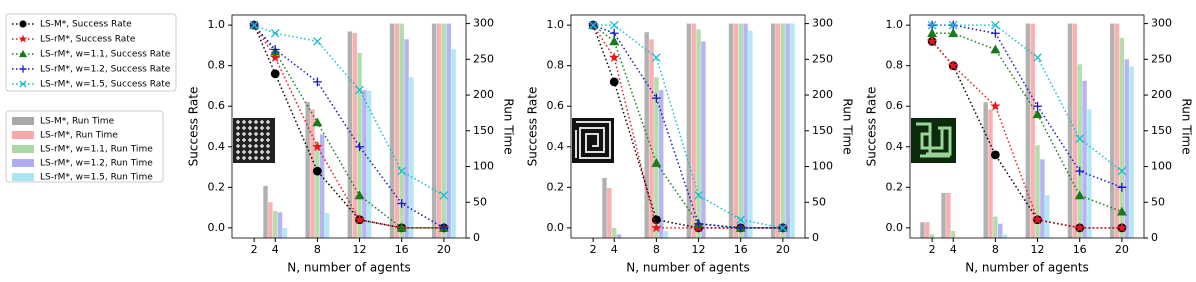 The image size is (1196, 282). What do you see at coordinates (79, 136) in the screenshot?
I see `legend-label: LS-rM*, Run Time` at bounding box center [79, 136].